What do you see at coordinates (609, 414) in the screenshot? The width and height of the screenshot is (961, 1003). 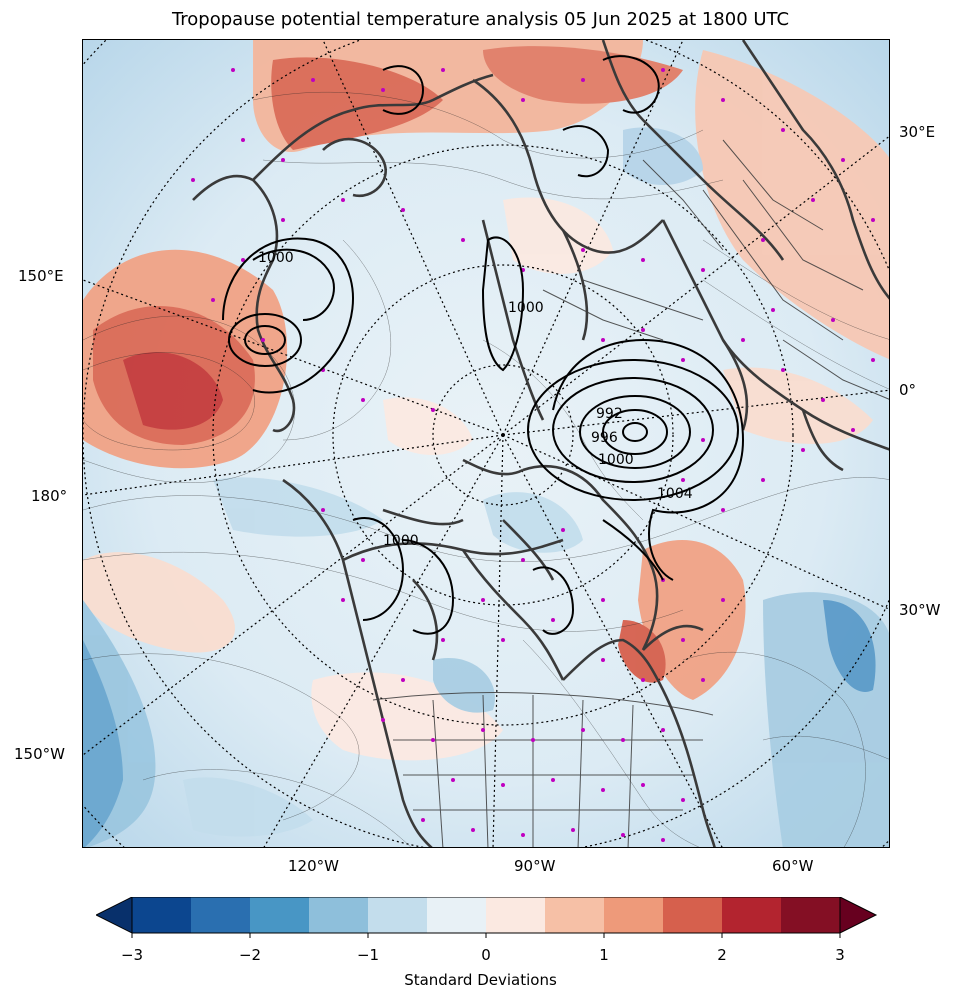 I see `isobar-label: 992` at bounding box center [609, 414].